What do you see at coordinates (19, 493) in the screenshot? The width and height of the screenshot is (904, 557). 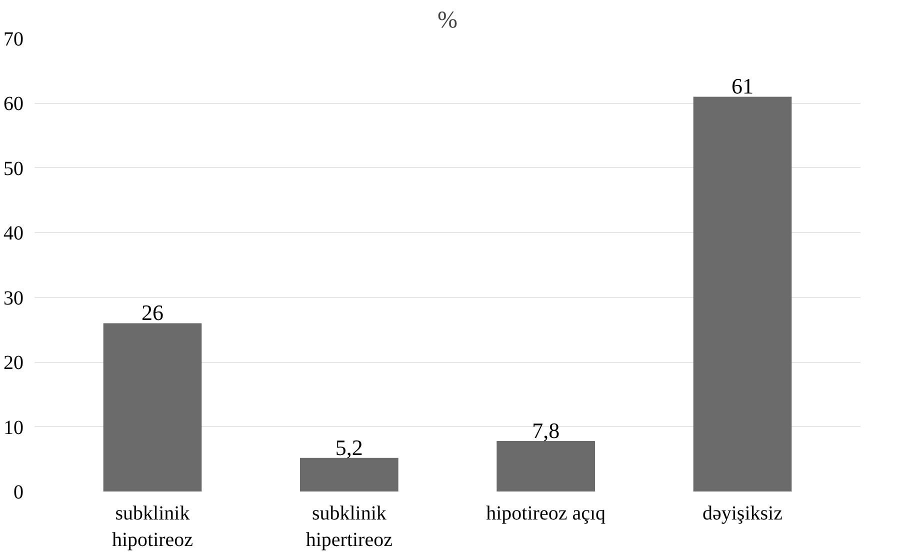 I see `y-tick-label: 0` at bounding box center [19, 493].